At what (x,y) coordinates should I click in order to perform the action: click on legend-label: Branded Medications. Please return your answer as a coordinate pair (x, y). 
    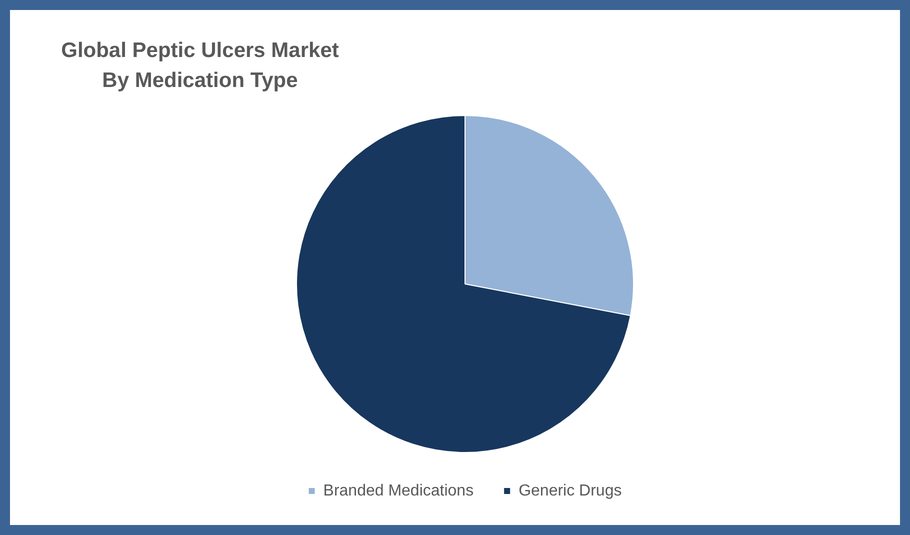
    Looking at the image, I should click on (398, 491).